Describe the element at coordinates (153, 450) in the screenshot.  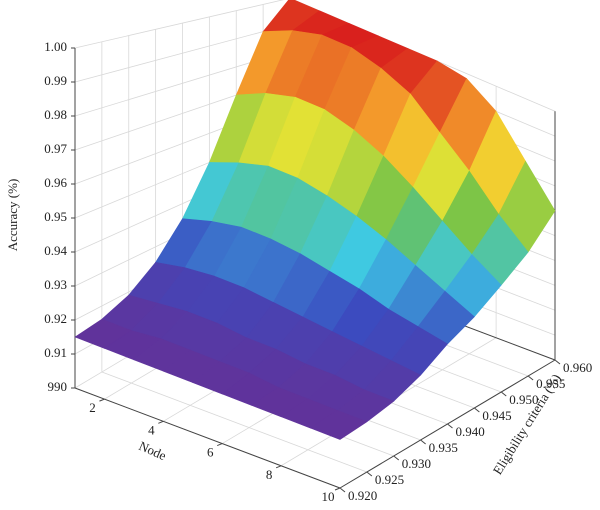
I see `x-axis-title: Node` at that location.